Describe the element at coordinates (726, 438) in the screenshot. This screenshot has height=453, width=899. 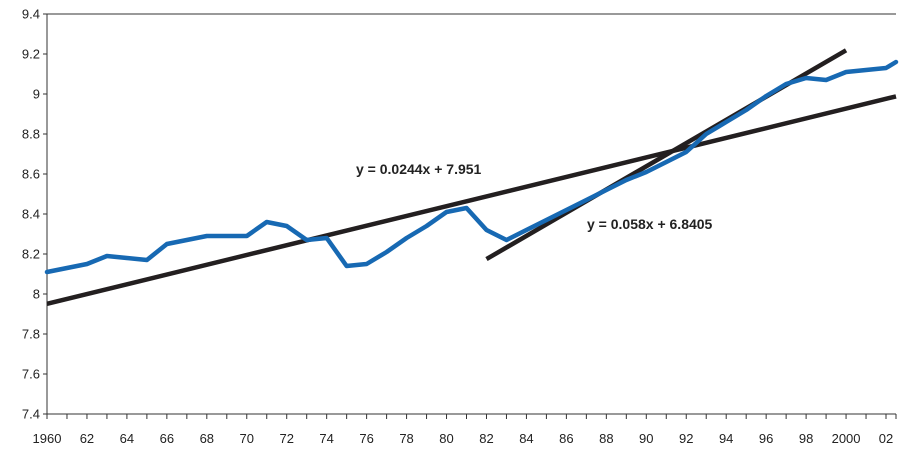
I see `x-tick-label: 94` at that location.